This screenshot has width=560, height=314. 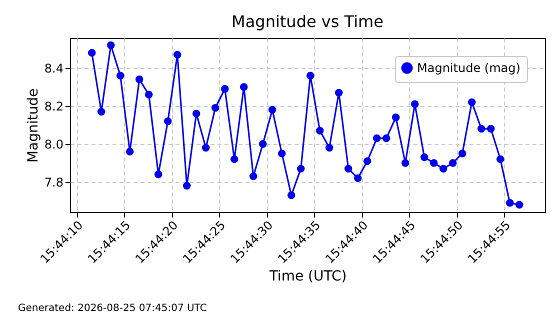 I want to click on chart-title: Magnitude vs Time, so click(x=308, y=21).